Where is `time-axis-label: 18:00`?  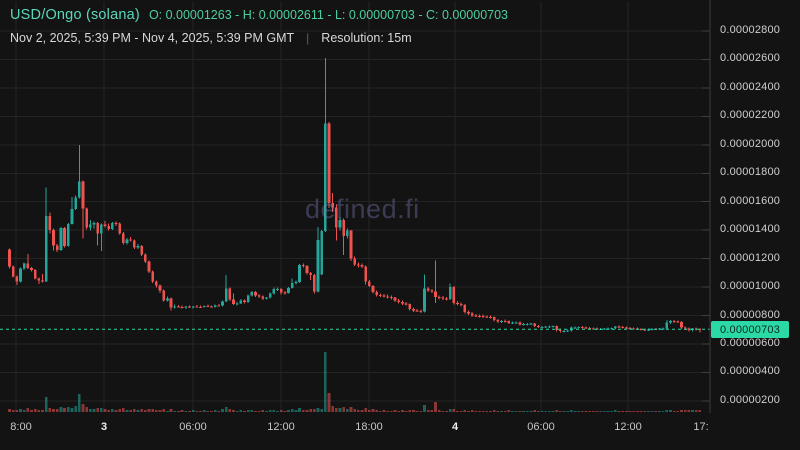
time-axis-label: 18:00 is located at coordinates (369, 427).